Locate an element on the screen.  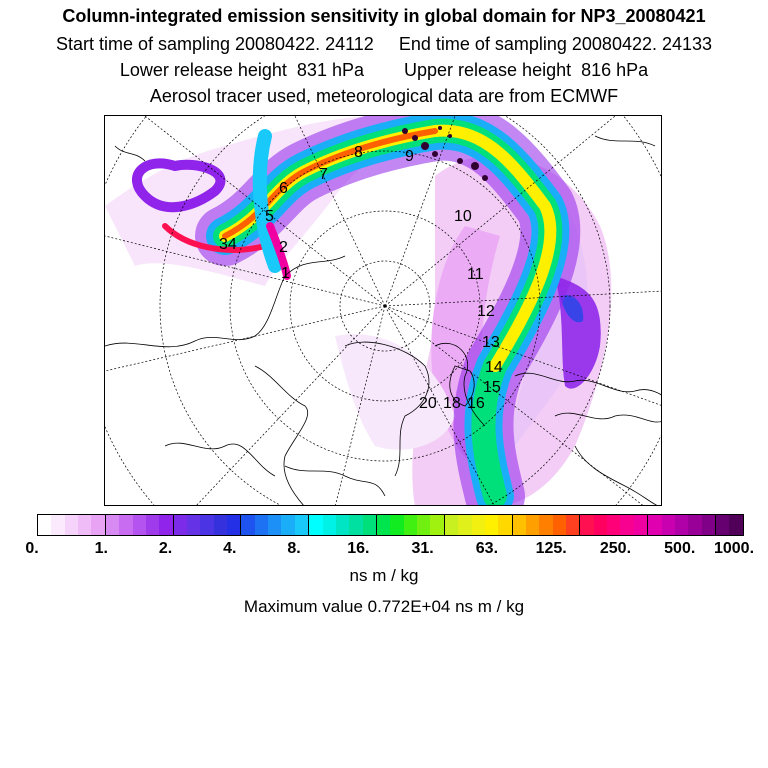
color-scale-tick-label: 2. is located at coordinates (165, 548).